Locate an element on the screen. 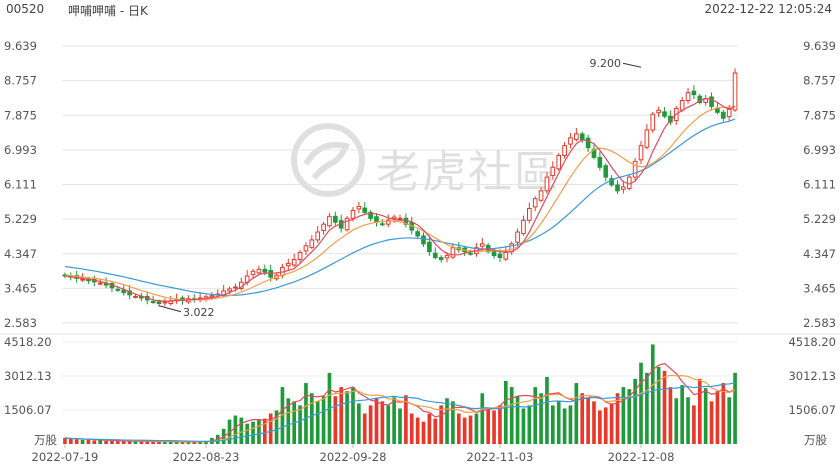 The width and height of the screenshot is (840, 470). date-label: 2022-09-28 is located at coordinates (353, 457).